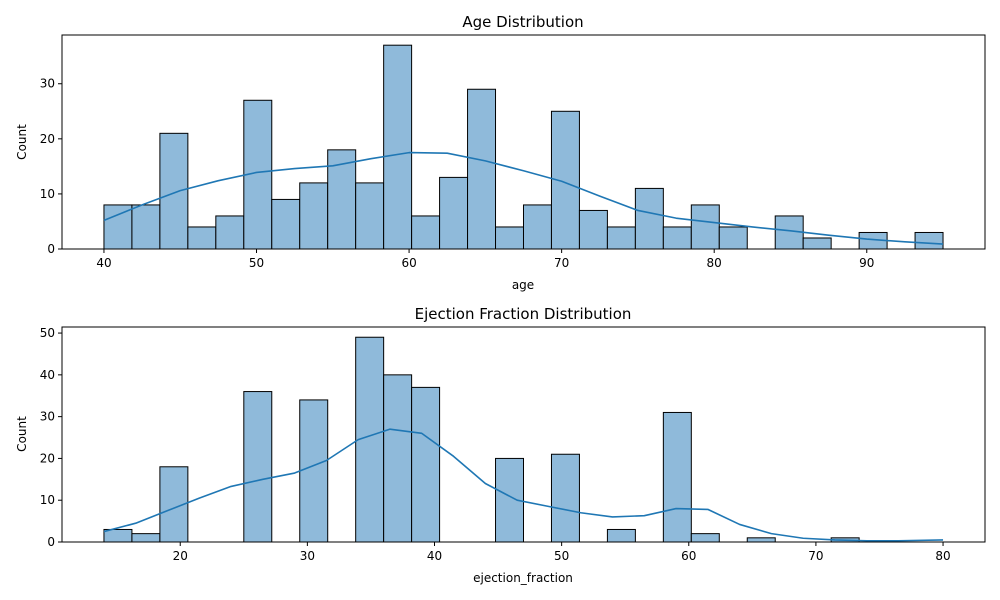 Image resolution: width=1000 pixels, height=600 pixels. Describe the element at coordinates (866, 263) in the screenshot. I see `x-tick-label: 90` at that location.